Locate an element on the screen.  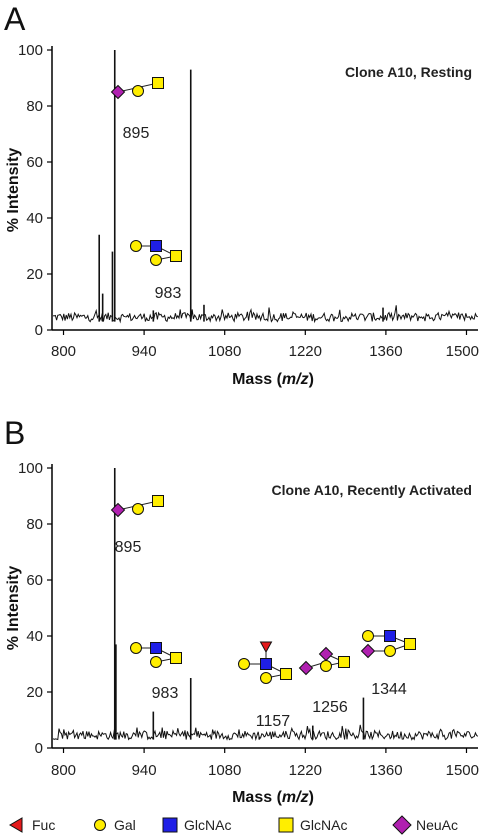
peak-mass-label: 1344 is located at coordinates (389, 689).